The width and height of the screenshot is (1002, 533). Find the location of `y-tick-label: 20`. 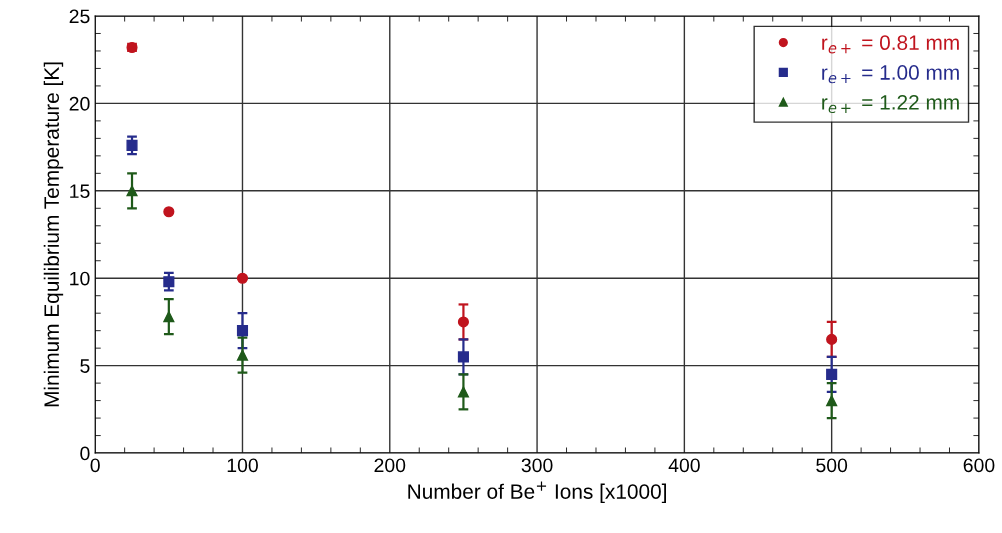

y-tick-label: 20 is located at coordinates (79, 103).